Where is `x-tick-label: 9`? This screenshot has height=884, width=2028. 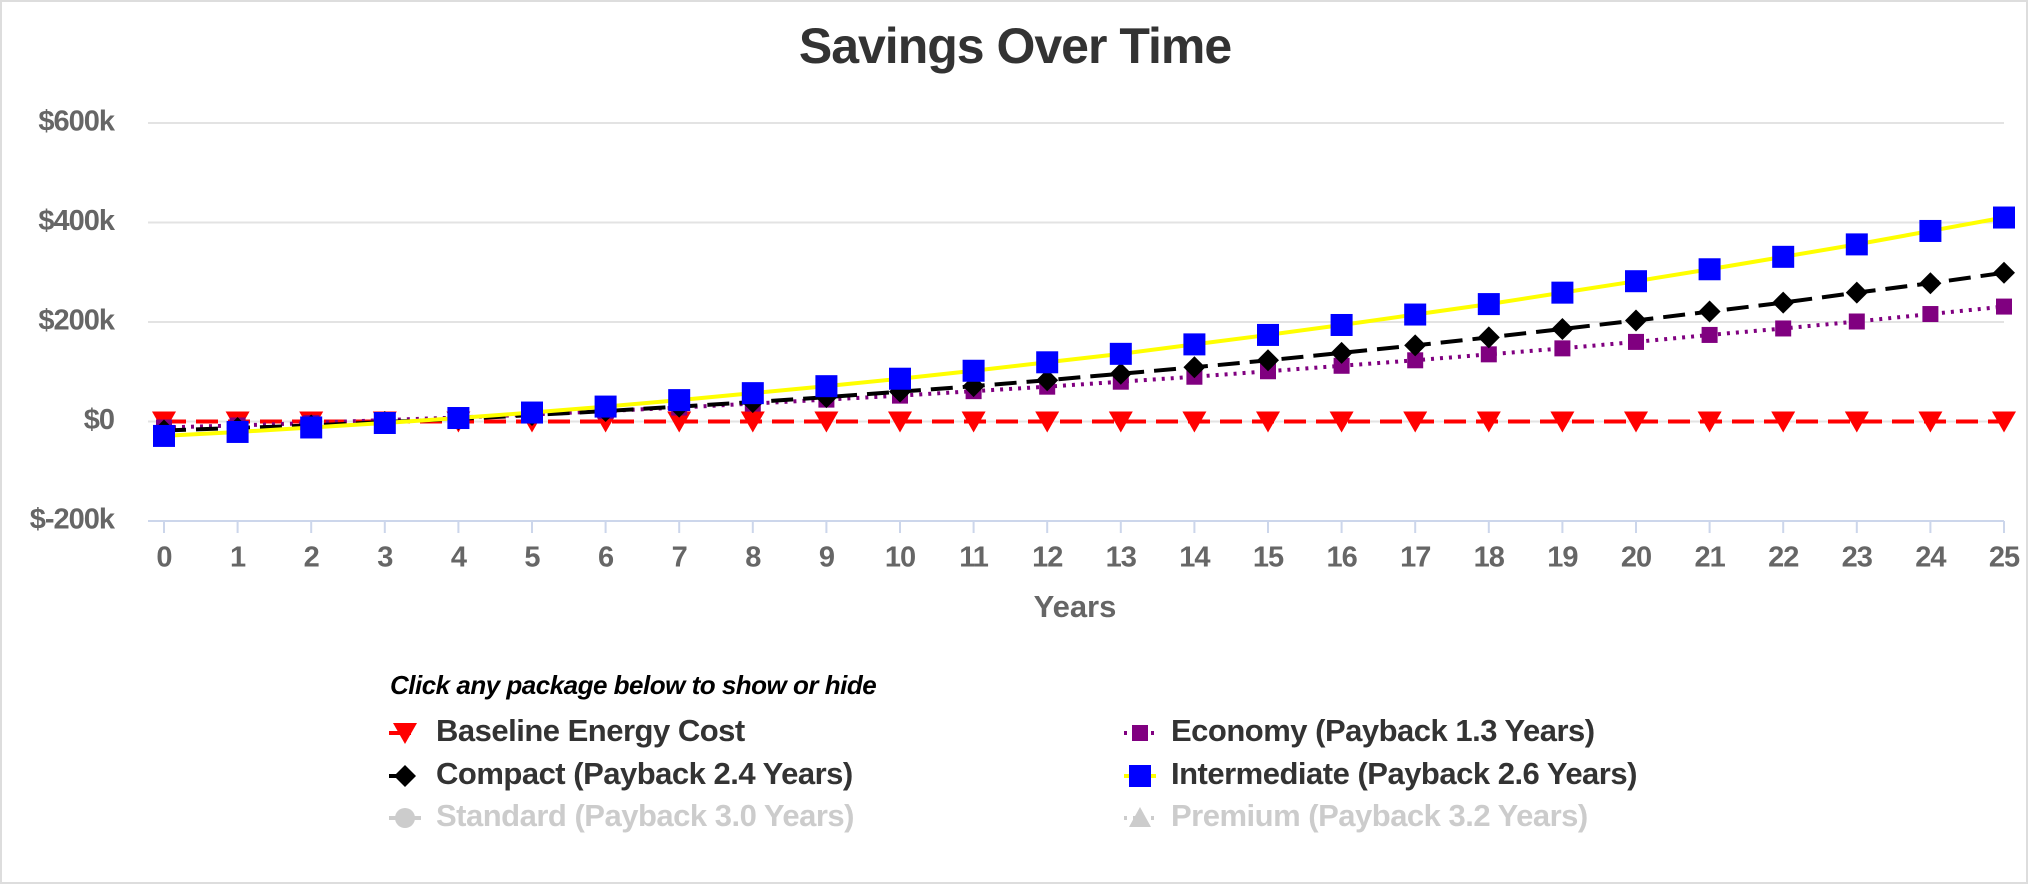
x-tick-label: 9 is located at coordinates (827, 558).